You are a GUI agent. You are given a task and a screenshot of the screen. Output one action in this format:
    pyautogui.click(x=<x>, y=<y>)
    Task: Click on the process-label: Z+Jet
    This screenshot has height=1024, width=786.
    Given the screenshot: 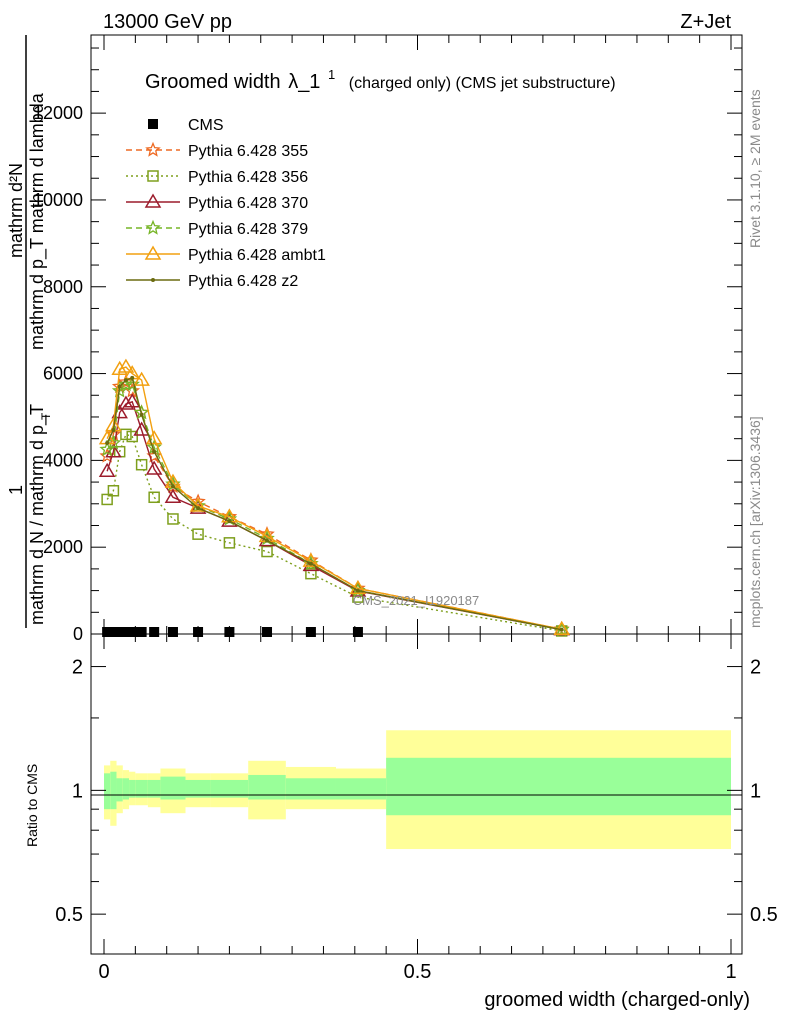 What is the action you would take?
    pyautogui.click(x=705, y=22)
    